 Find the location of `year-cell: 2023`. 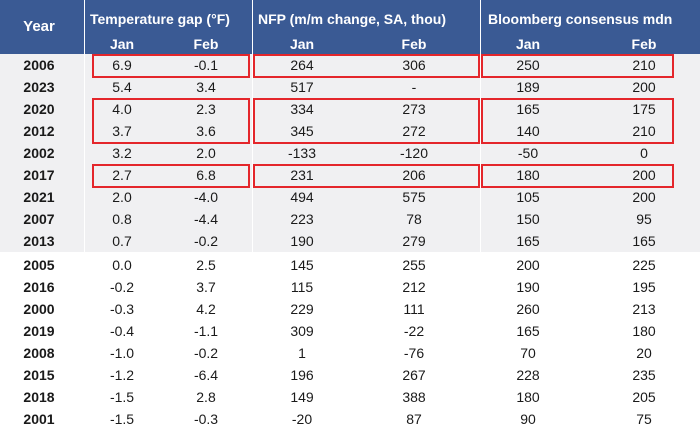

year-cell: 2023 is located at coordinates (39, 87).